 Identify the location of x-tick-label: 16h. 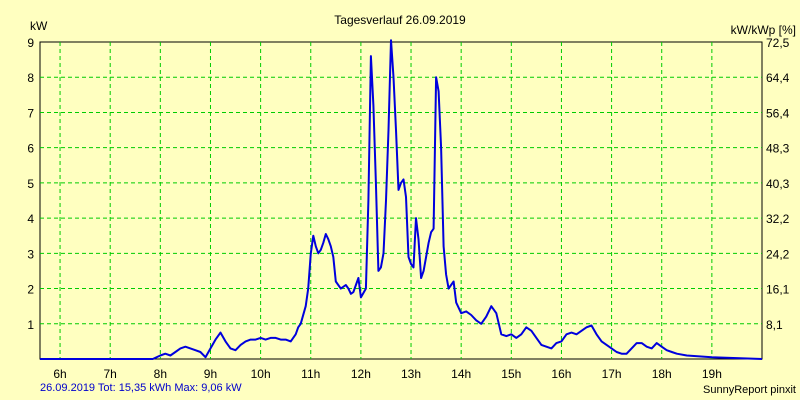
(561, 374).